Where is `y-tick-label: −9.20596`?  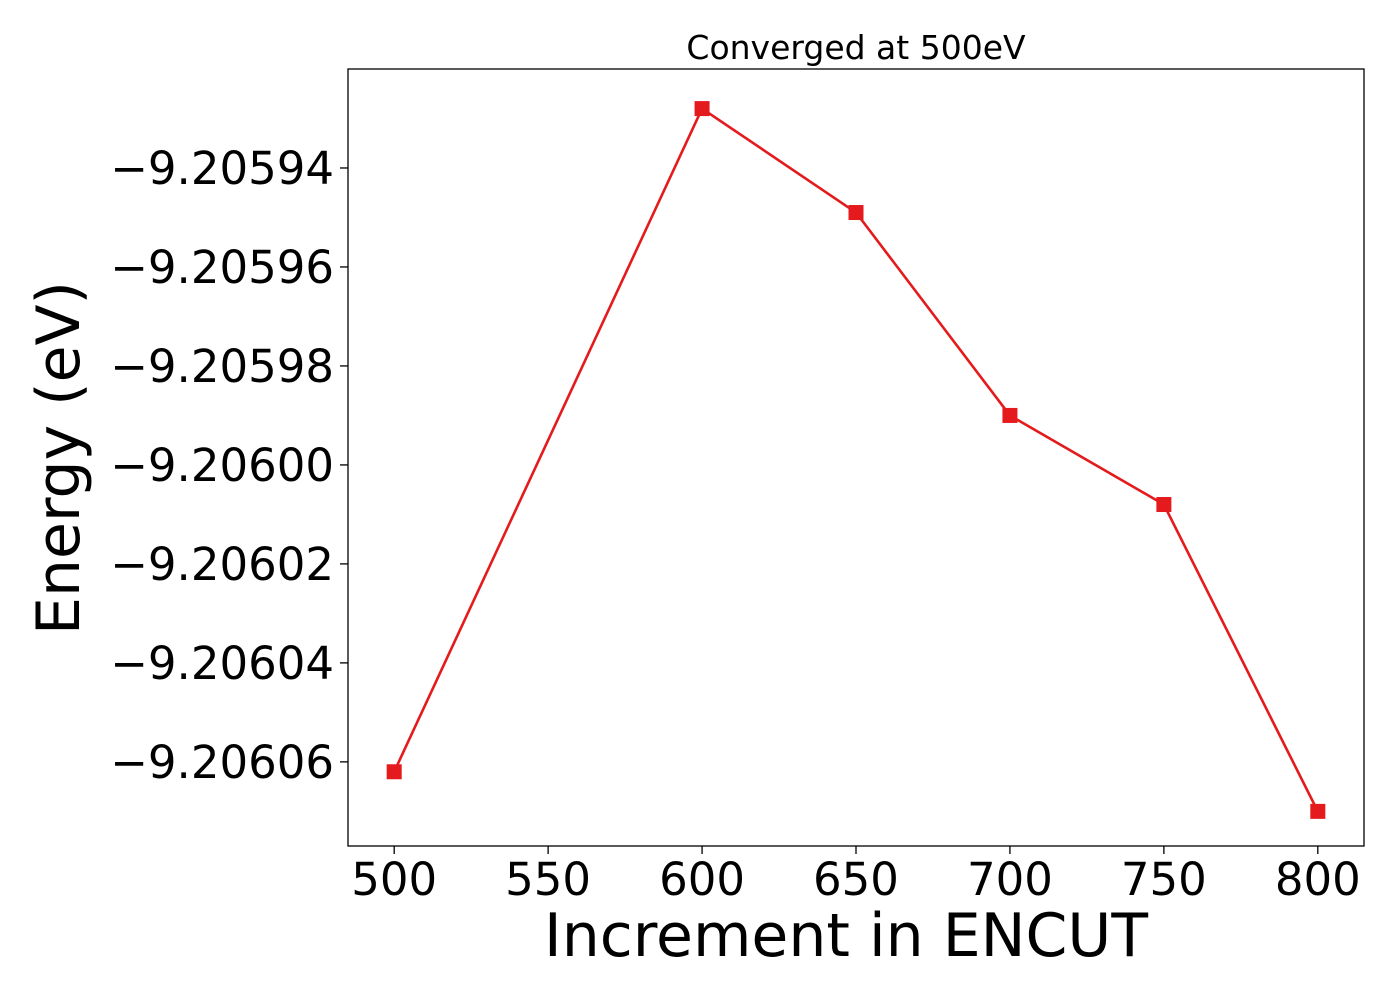 y-tick-label: −9.20596 is located at coordinates (222, 267).